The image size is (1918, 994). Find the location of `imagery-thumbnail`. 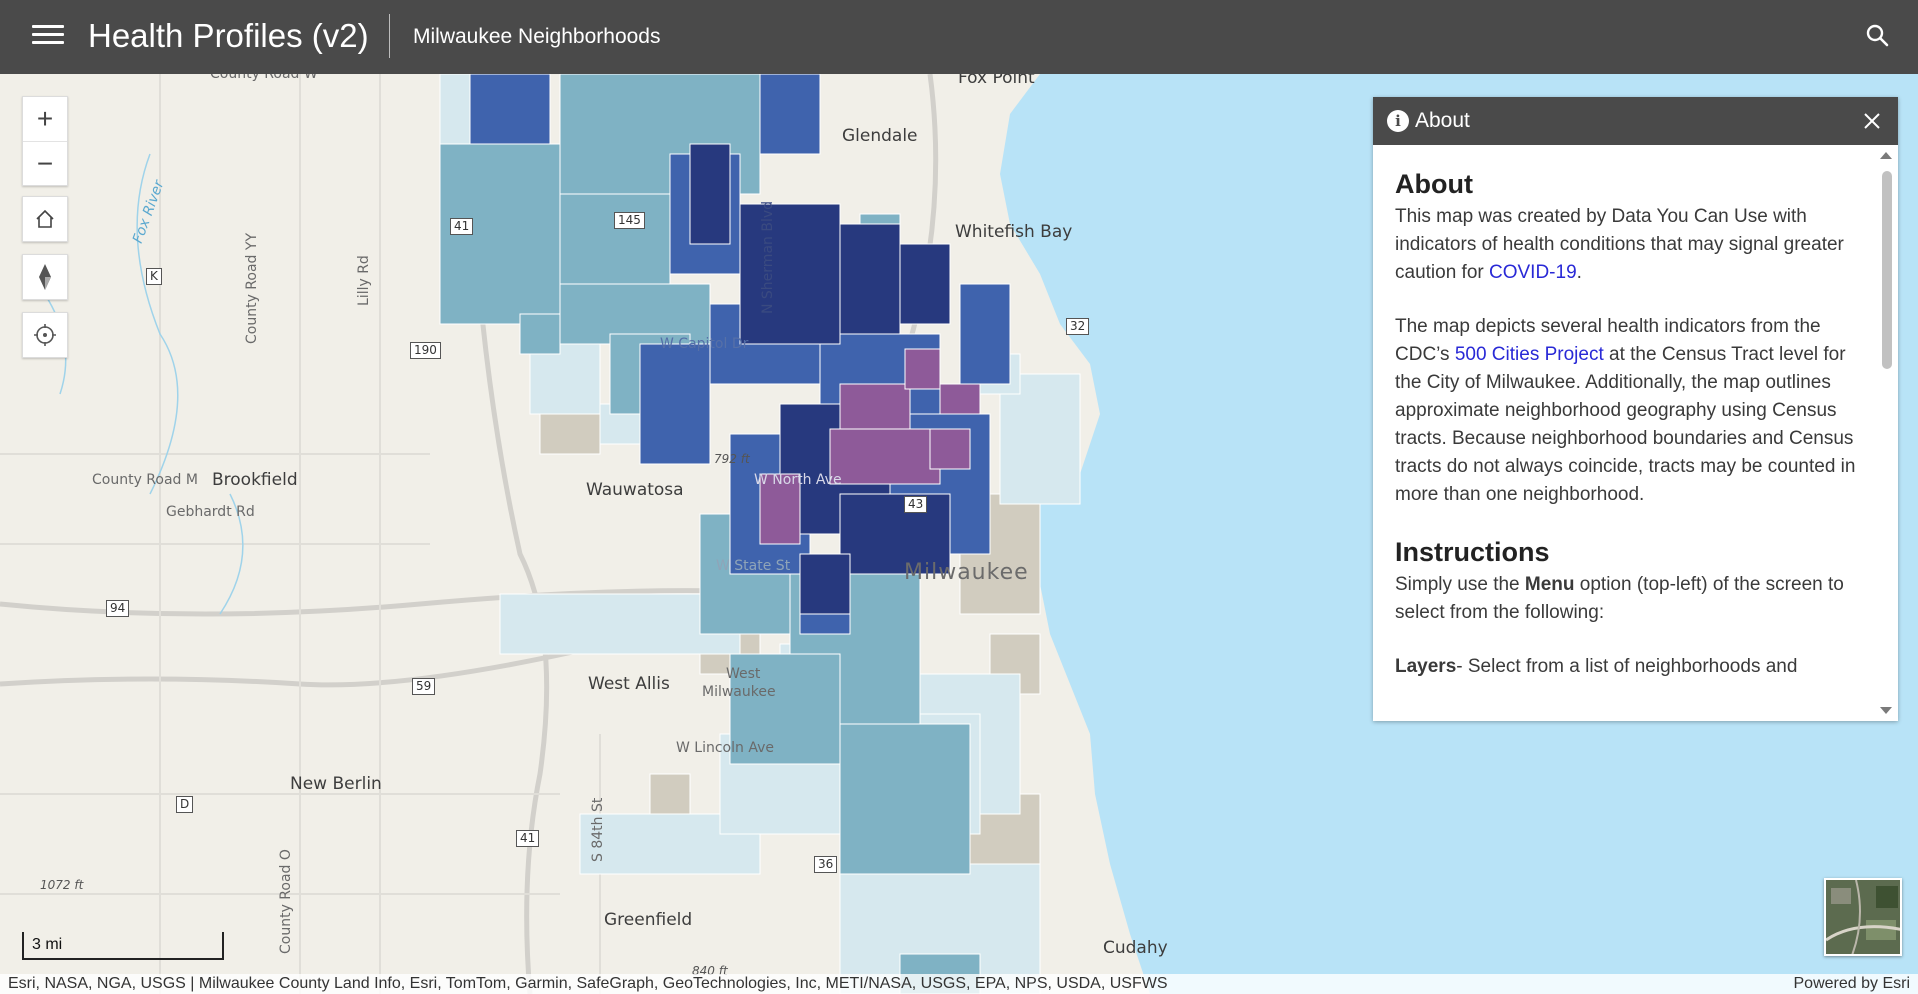

imagery-thumbnail is located at coordinates (1863, 917).